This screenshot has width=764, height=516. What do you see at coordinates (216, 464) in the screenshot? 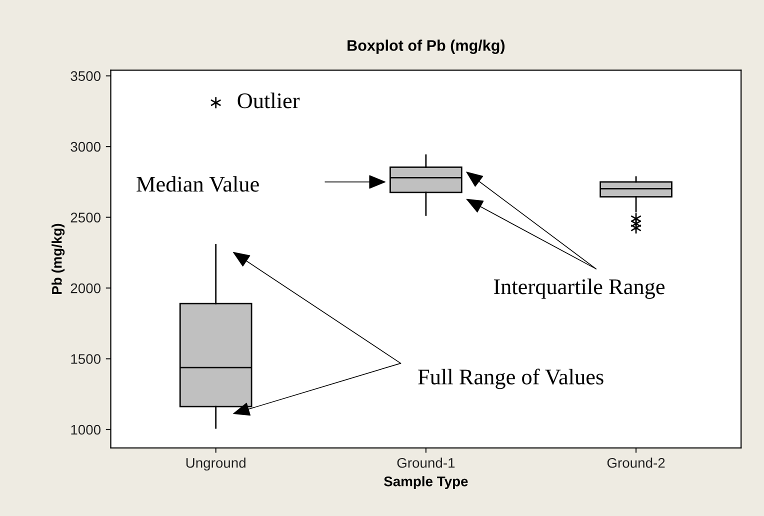
I see `x-tick-label: Unground` at bounding box center [216, 464].